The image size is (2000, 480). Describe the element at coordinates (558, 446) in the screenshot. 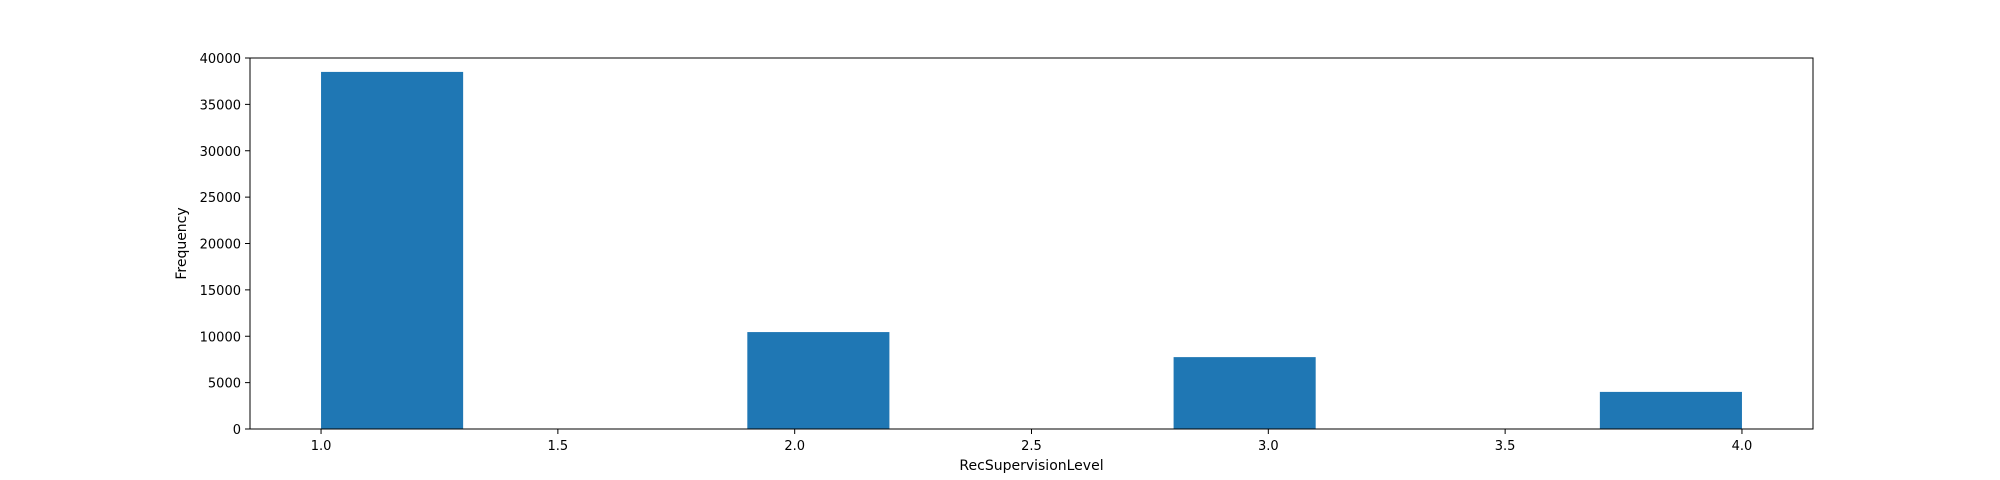

I see `x-tick-label: 1.5` at that location.